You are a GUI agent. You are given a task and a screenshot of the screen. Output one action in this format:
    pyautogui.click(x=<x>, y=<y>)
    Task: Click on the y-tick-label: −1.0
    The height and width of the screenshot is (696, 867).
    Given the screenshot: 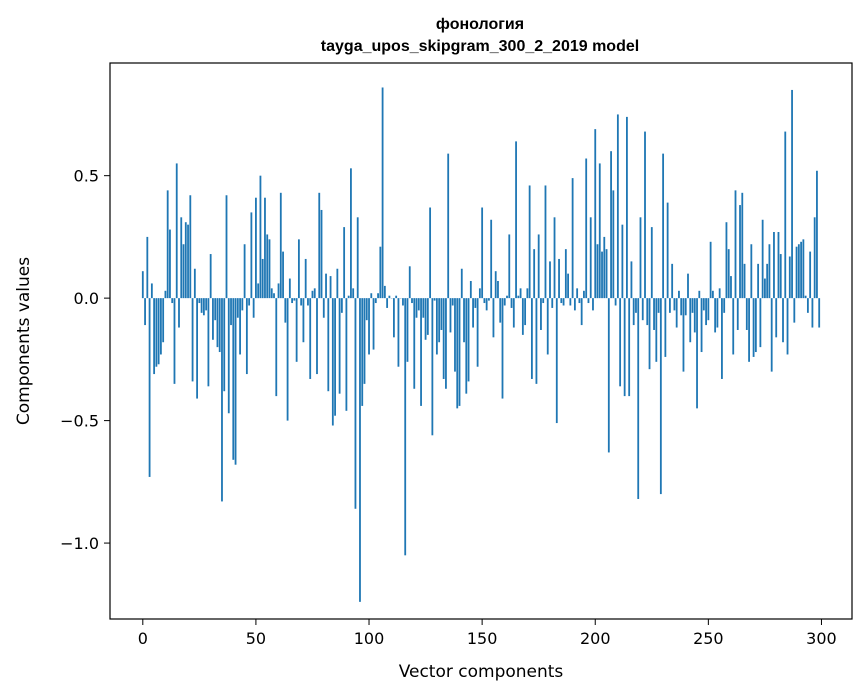 What is the action you would take?
    pyautogui.click(x=79, y=543)
    